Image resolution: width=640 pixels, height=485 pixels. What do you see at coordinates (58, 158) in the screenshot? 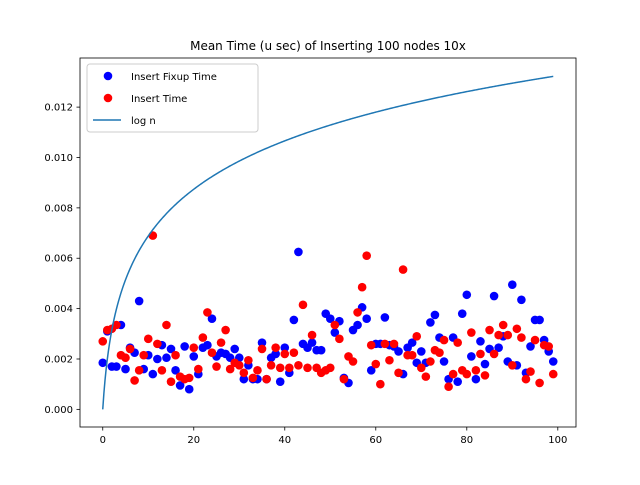
I see `y-tick-label: 0.010` at bounding box center [58, 158].